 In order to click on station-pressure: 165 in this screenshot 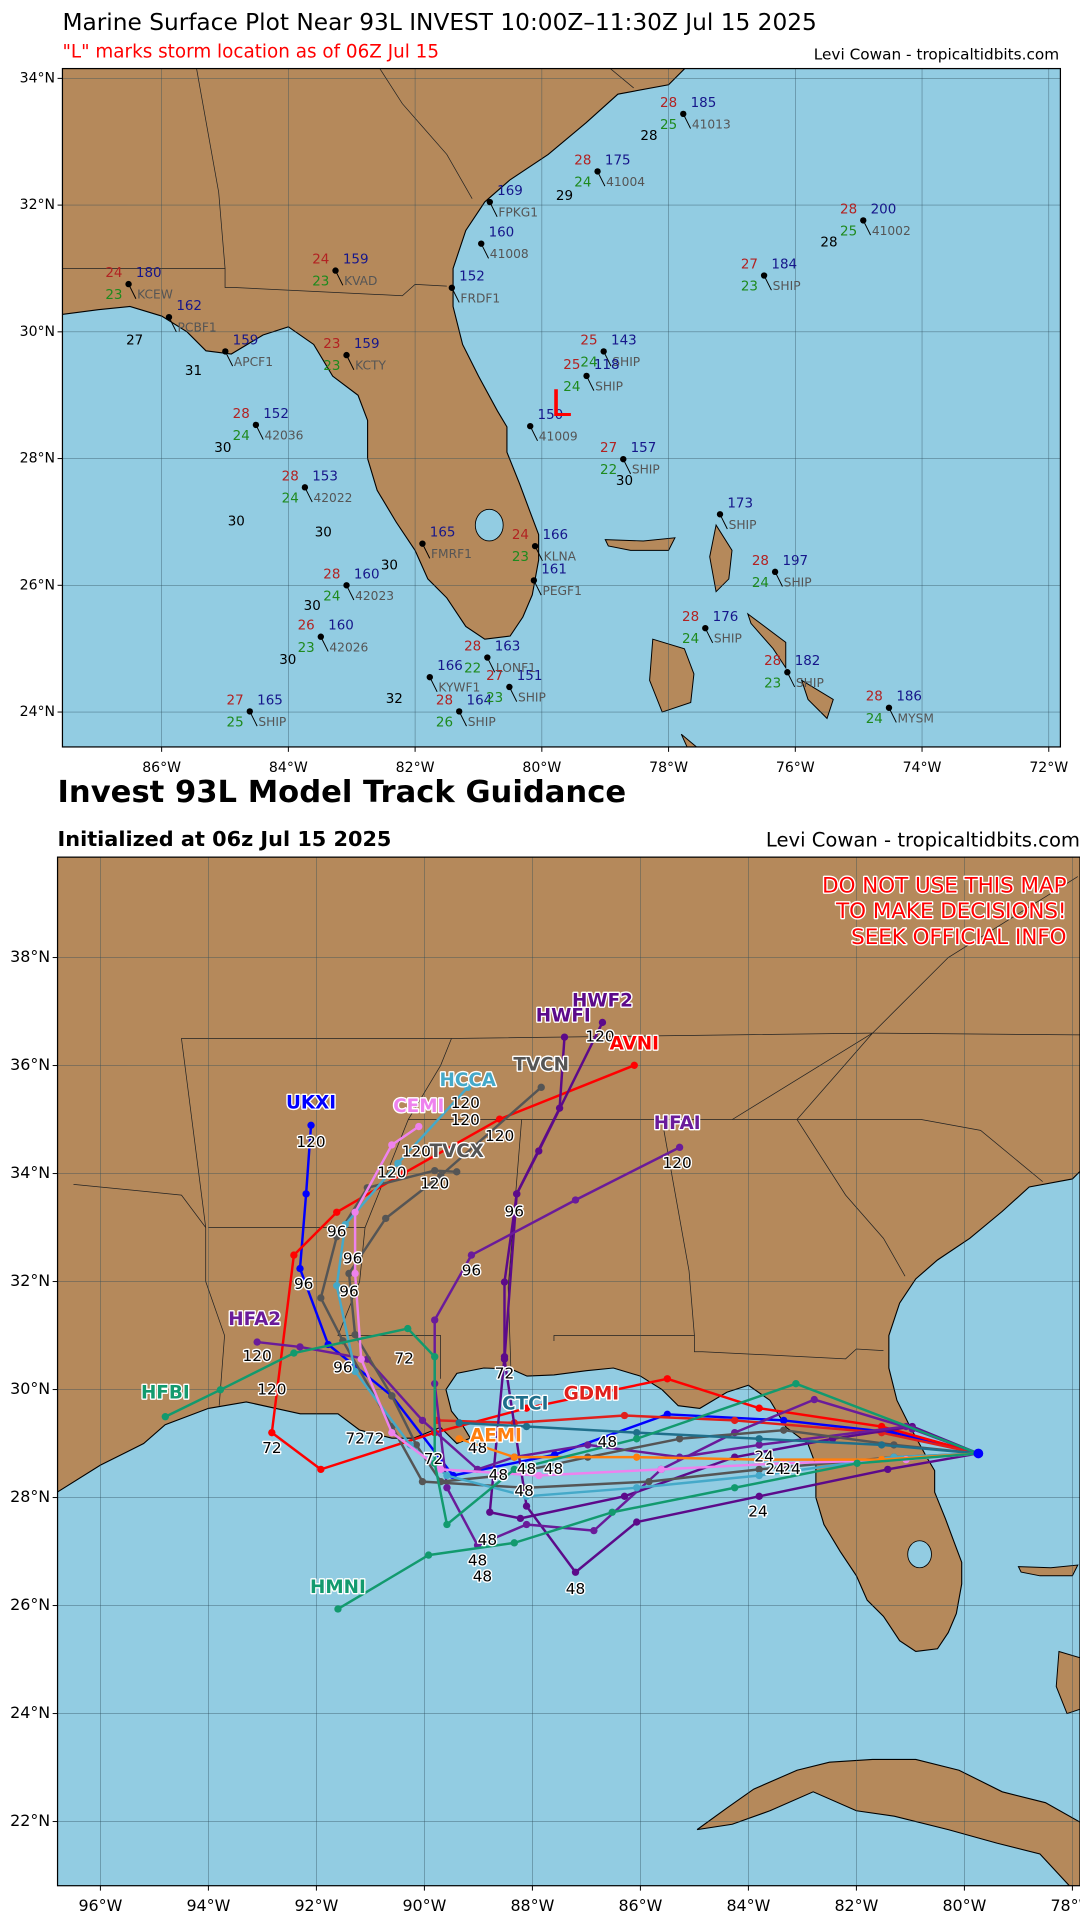, I will do `click(270, 700)`.